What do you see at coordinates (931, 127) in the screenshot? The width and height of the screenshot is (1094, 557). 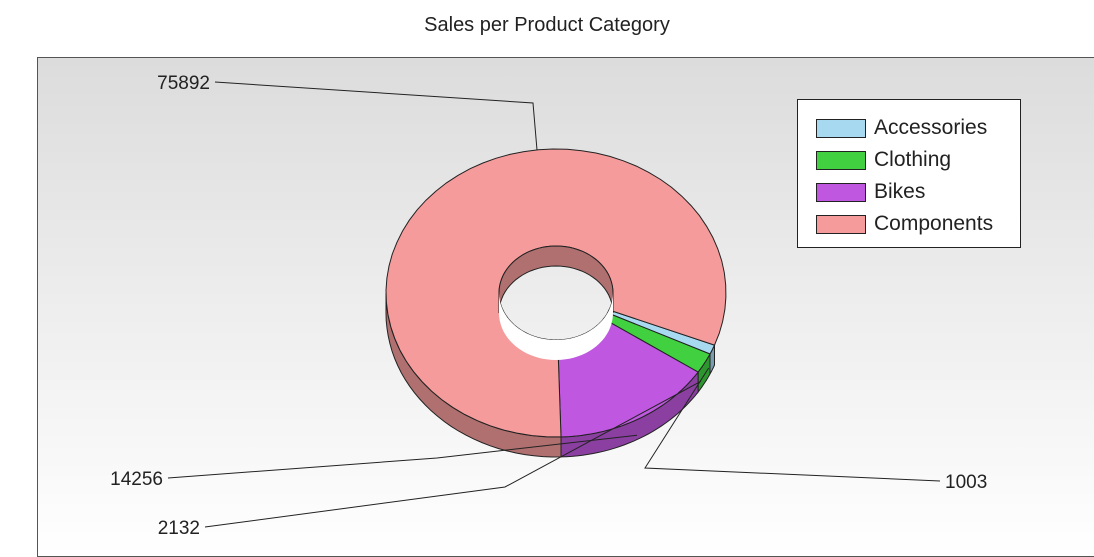 I see `legend-label: Accessories` at bounding box center [931, 127].